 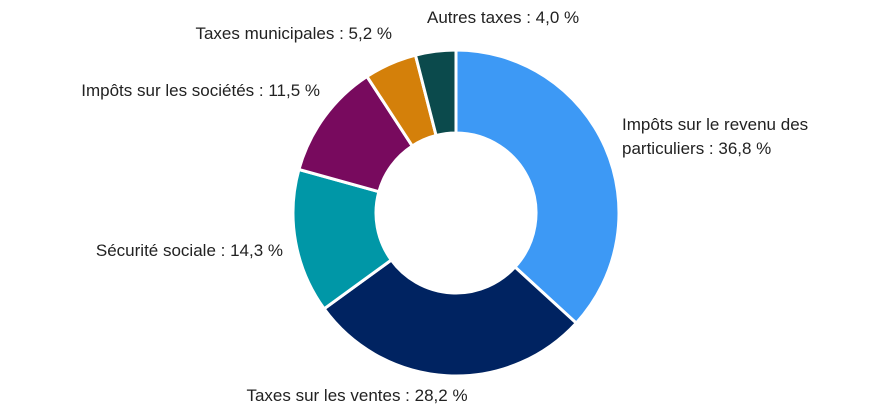 I want to click on slice-label: Taxes sur les ventes : 28,2 %, so click(x=357, y=395).